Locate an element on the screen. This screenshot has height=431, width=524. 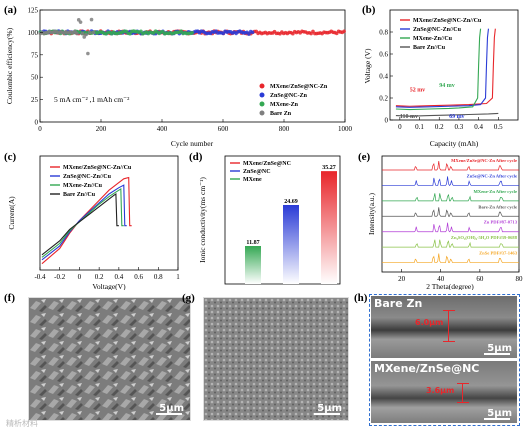
thickness-marker-mxene is located at coordinates (463, 393).